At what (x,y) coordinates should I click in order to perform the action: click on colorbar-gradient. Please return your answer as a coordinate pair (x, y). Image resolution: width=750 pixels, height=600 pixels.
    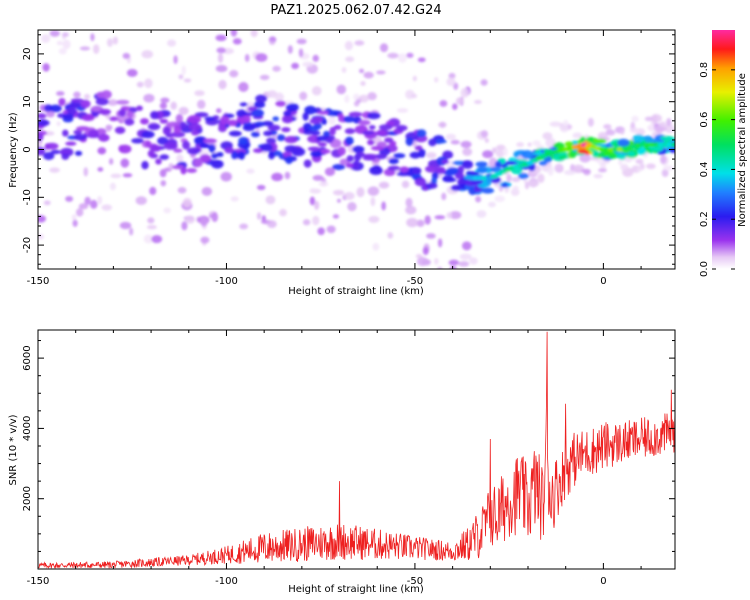
    Looking at the image, I should click on (723, 149).